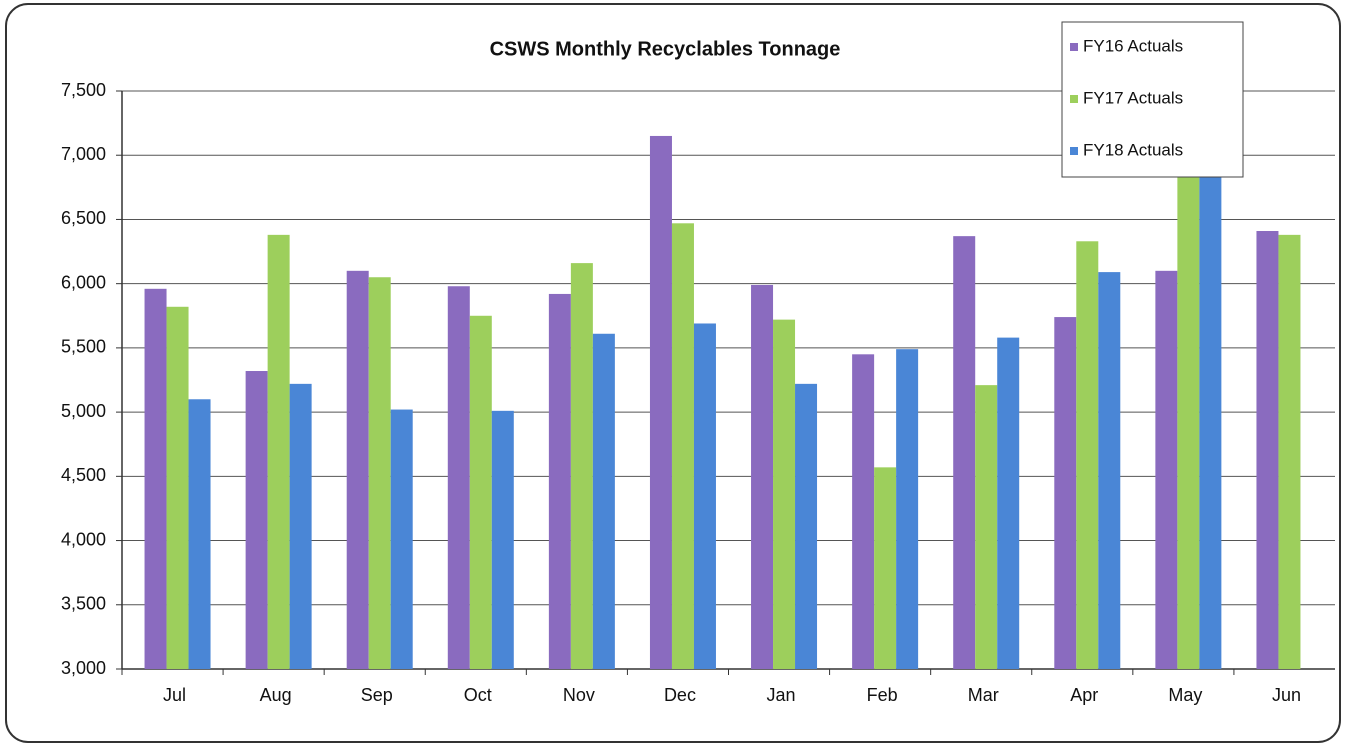 Image resolution: width=1346 pixels, height=748 pixels. Describe the element at coordinates (1084, 695) in the screenshot. I see `x-tick-label: Apr` at that location.